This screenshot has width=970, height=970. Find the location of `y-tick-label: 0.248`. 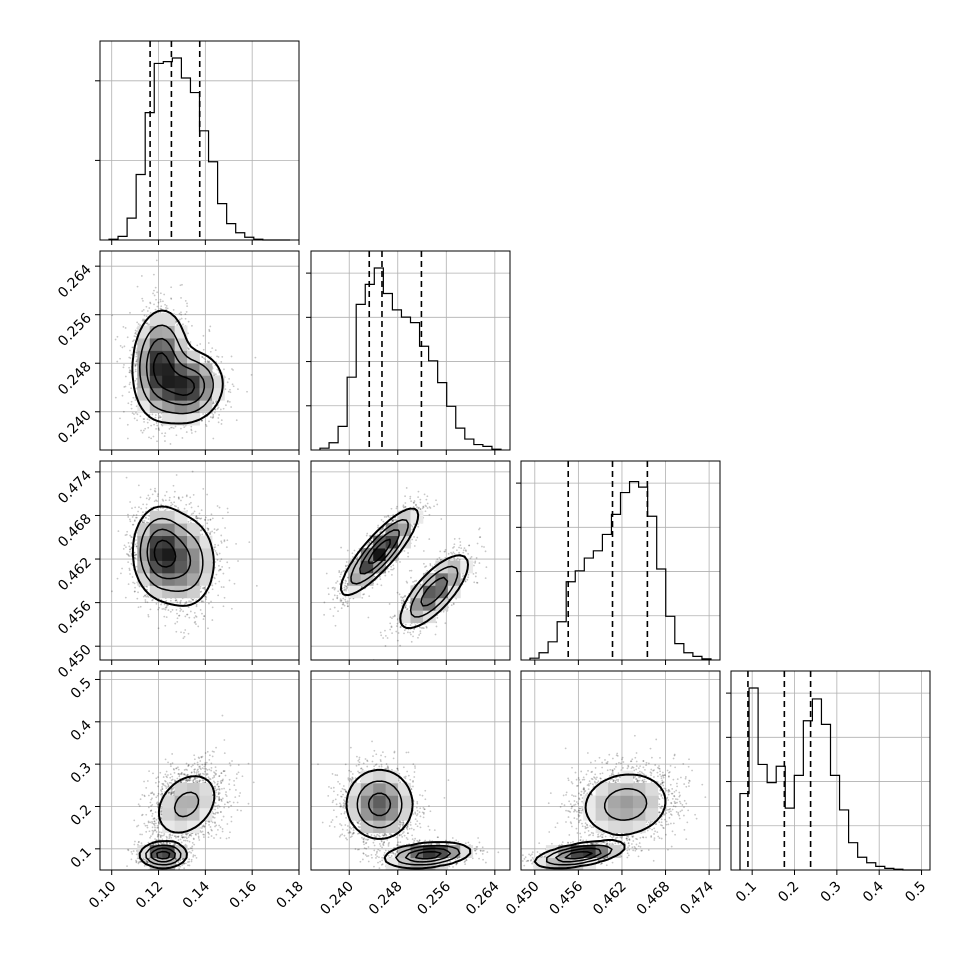

y-tick-label: 0.248 is located at coordinates (75, 379).